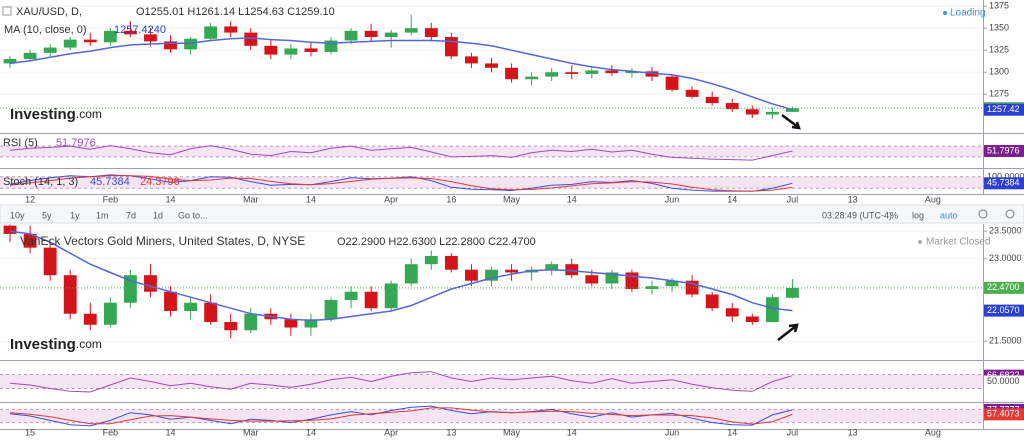 The height and width of the screenshot is (440, 1024). What do you see at coordinates (1003, 375) in the screenshot?
I see `value-box-label: 66.6822` at bounding box center [1003, 375].